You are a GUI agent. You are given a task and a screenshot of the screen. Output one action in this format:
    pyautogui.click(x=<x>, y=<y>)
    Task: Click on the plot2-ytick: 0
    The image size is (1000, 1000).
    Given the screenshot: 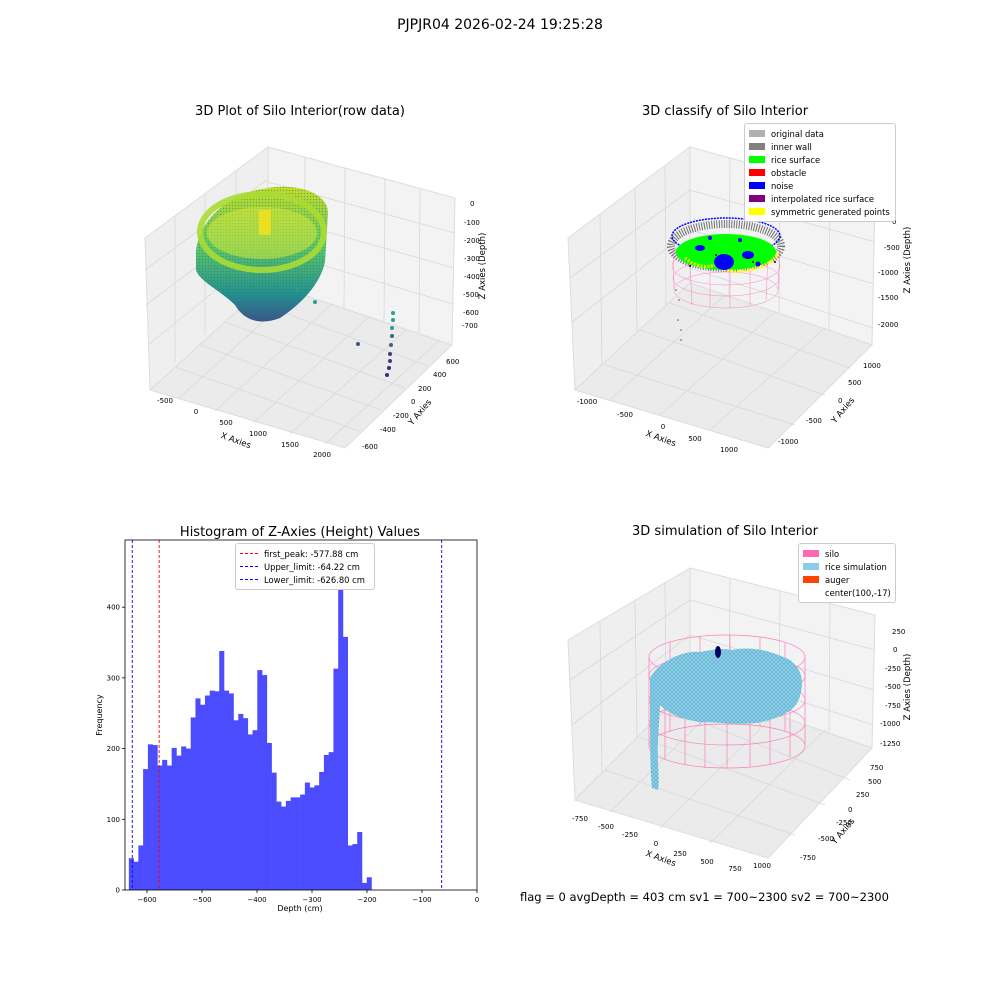 What is the action you would take?
    pyautogui.click(x=840, y=401)
    